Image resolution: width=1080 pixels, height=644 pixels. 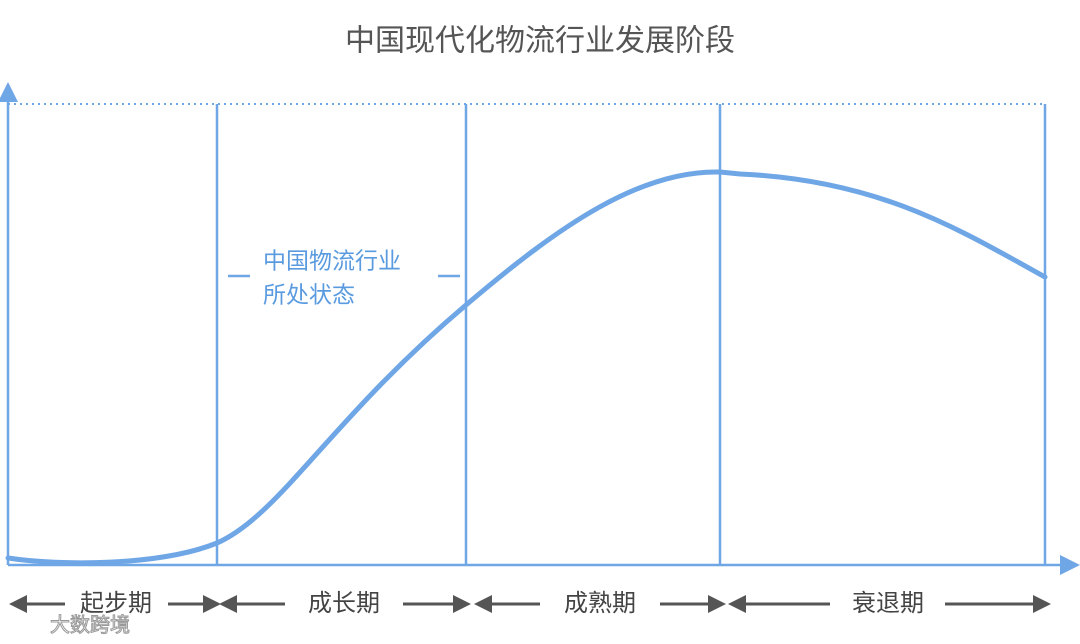 I want to click on stage-label: 成熟期, so click(x=600, y=603).